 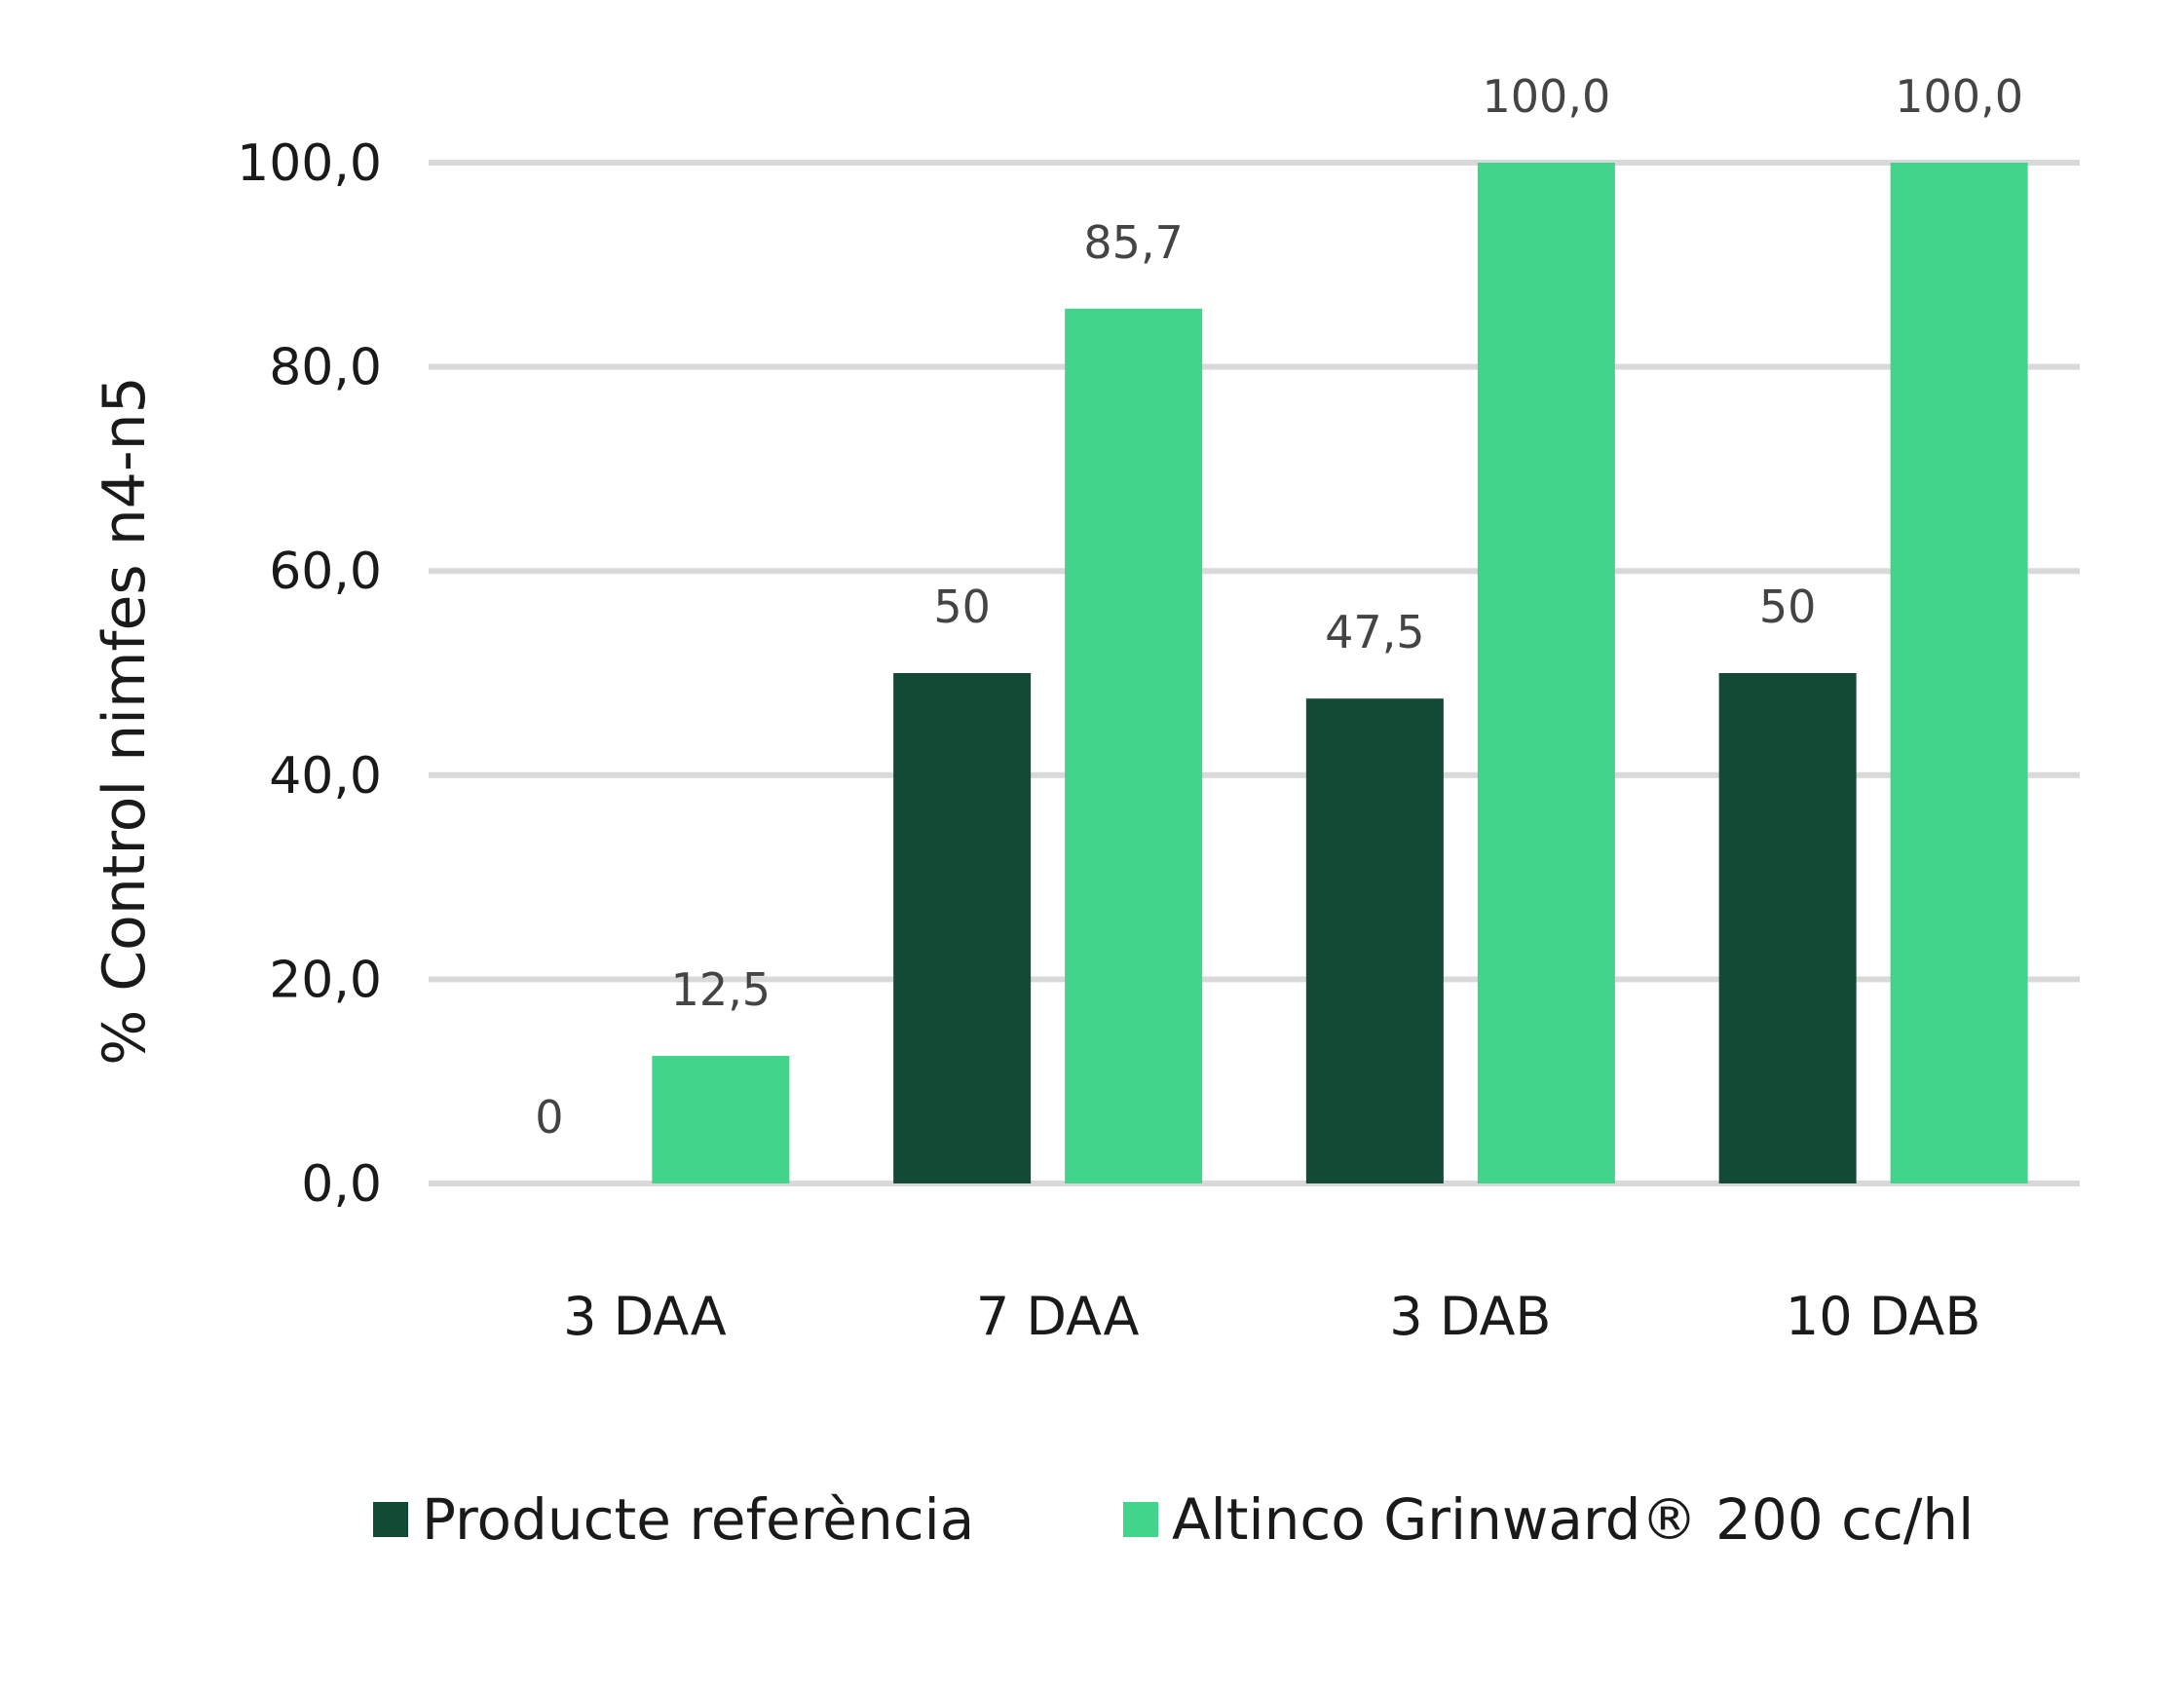 What do you see at coordinates (698, 1519) in the screenshot?
I see `legend-label: Producte referència` at bounding box center [698, 1519].